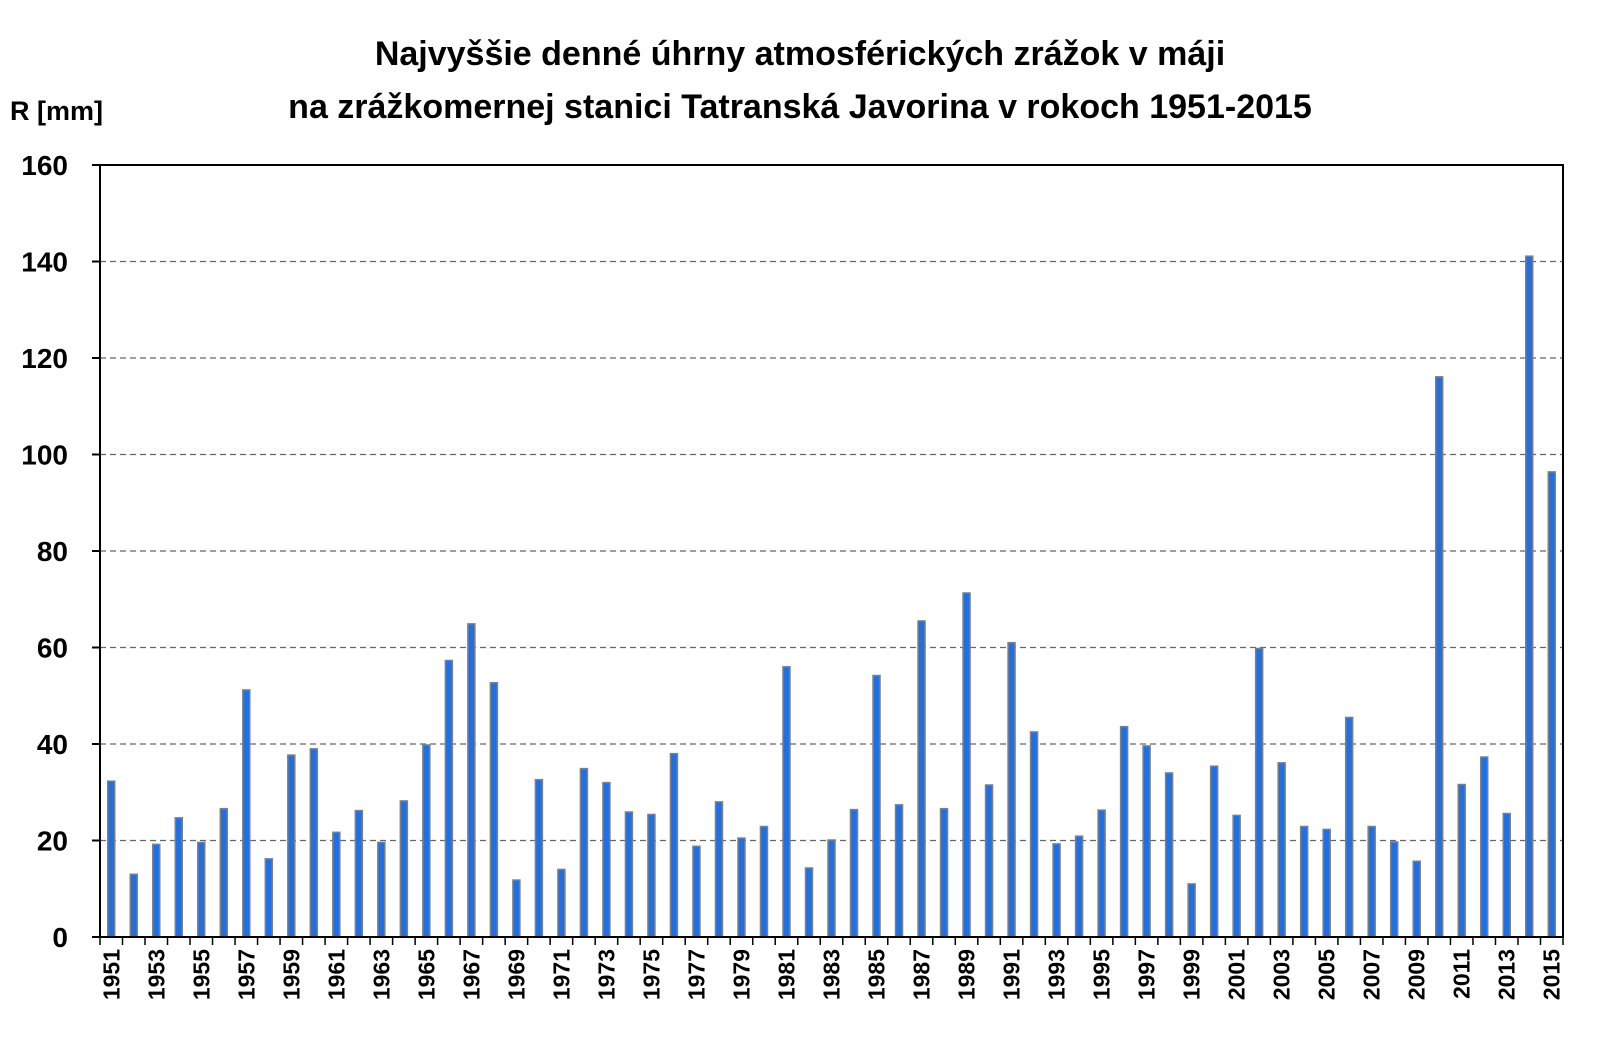 This screenshot has width=1600, height=1043. I want to click on x-tick-label: 1983, so click(832, 974).